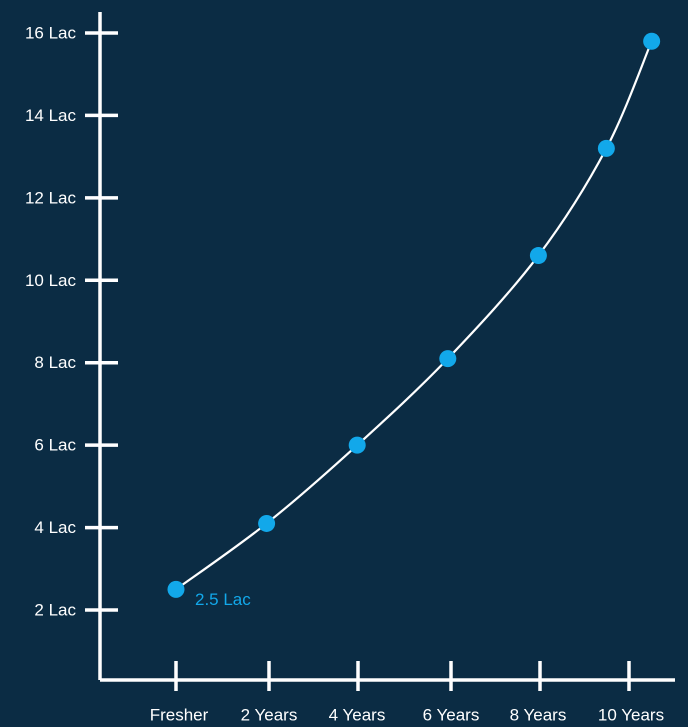  What do you see at coordinates (55, 527) in the screenshot?
I see `y-tick-label: 4 Lac` at bounding box center [55, 527].